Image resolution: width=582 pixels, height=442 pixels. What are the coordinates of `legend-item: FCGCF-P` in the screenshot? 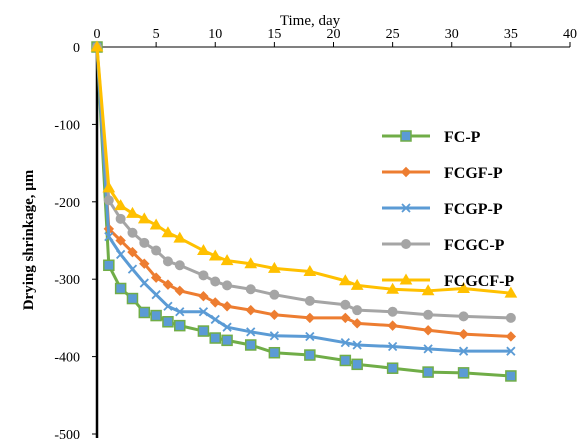 It's located at (448, 281).